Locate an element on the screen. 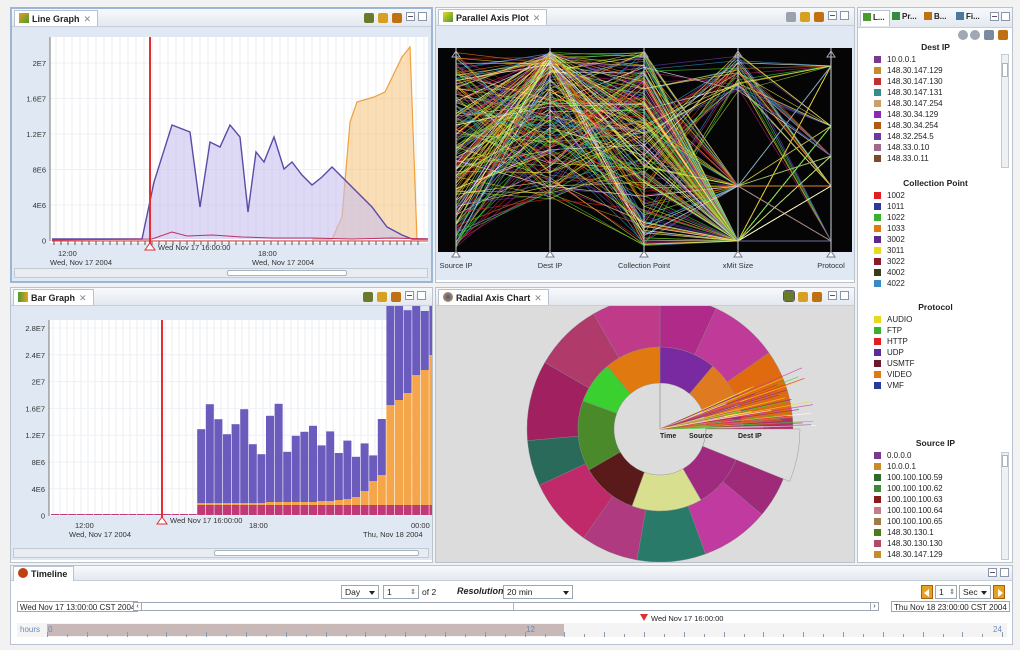 The width and height of the screenshot is (1020, 650). legend-item: 1002 is located at coordinates (889, 196).